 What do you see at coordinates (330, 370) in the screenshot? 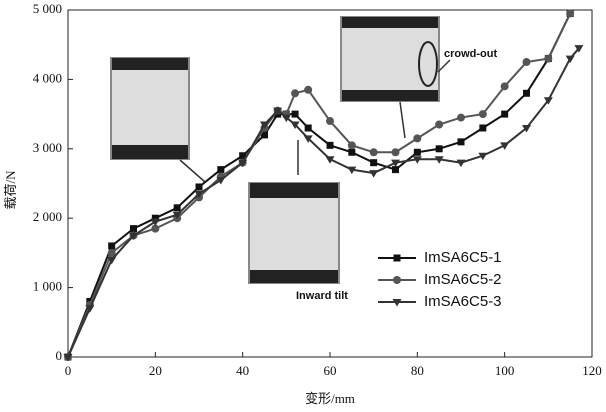
I see `x-tick-label: 60` at bounding box center [330, 370].